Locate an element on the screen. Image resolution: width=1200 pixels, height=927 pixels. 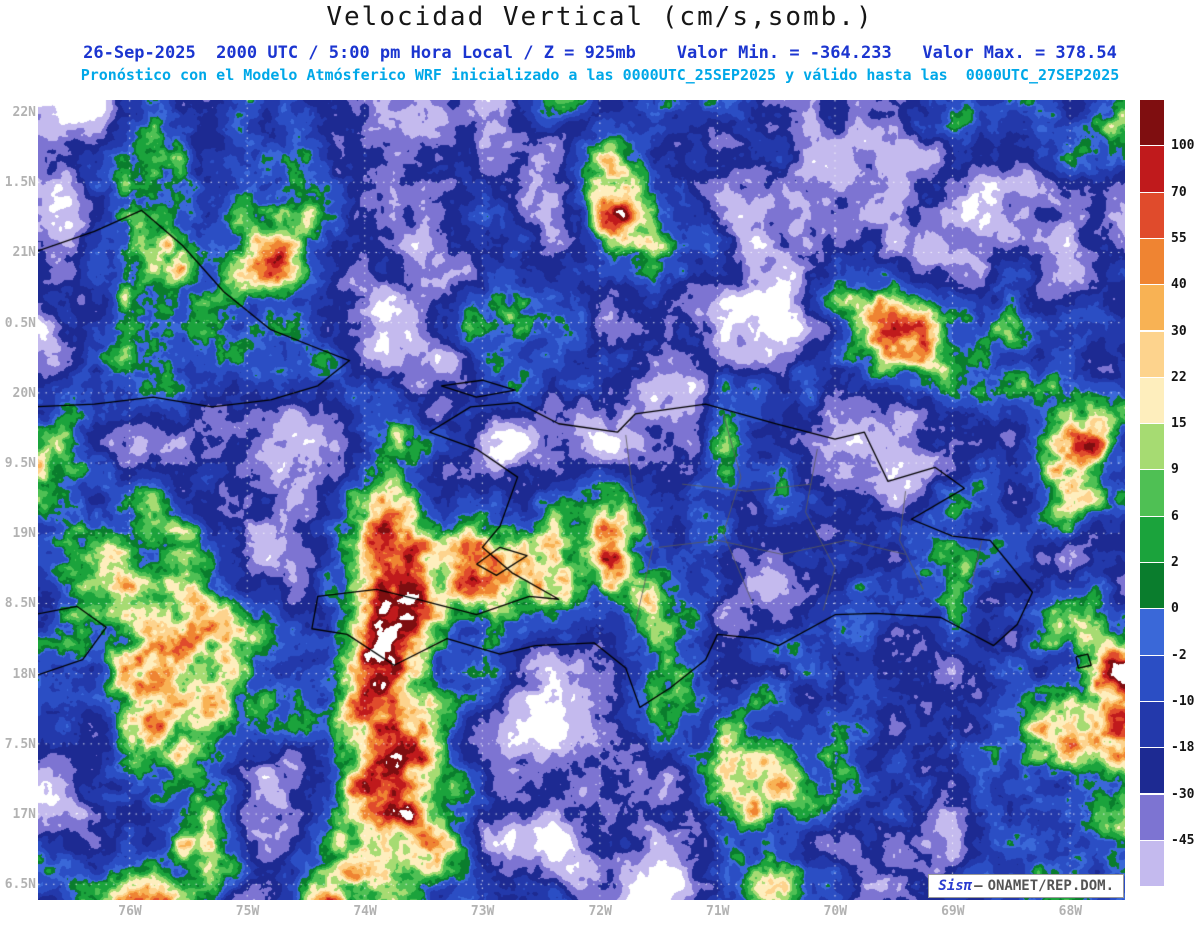
colorbar-tick-label: 0 is located at coordinates (1175, 609).